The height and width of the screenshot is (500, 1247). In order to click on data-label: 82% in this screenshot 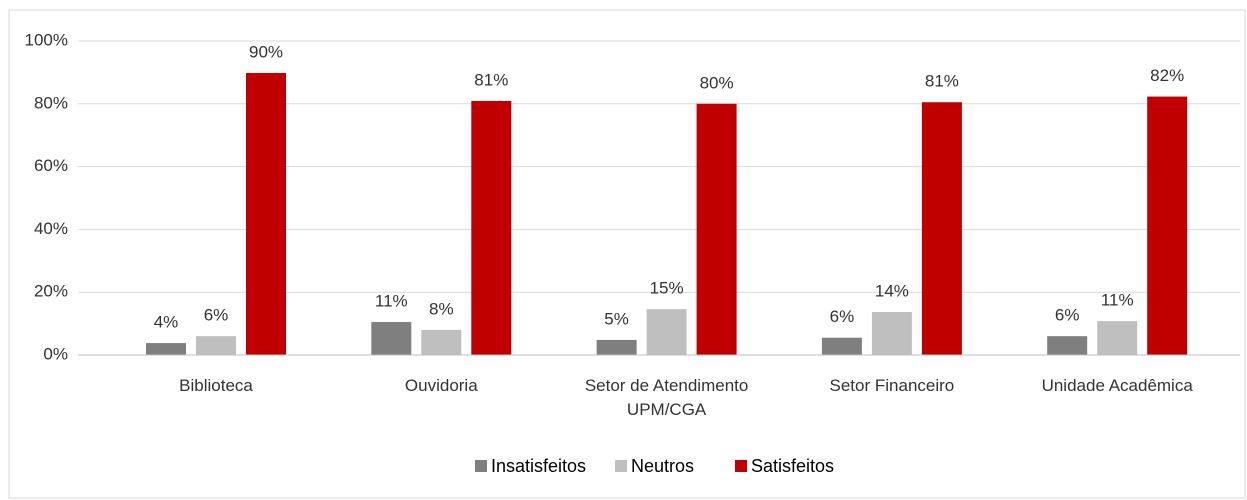, I will do `click(1167, 75)`.